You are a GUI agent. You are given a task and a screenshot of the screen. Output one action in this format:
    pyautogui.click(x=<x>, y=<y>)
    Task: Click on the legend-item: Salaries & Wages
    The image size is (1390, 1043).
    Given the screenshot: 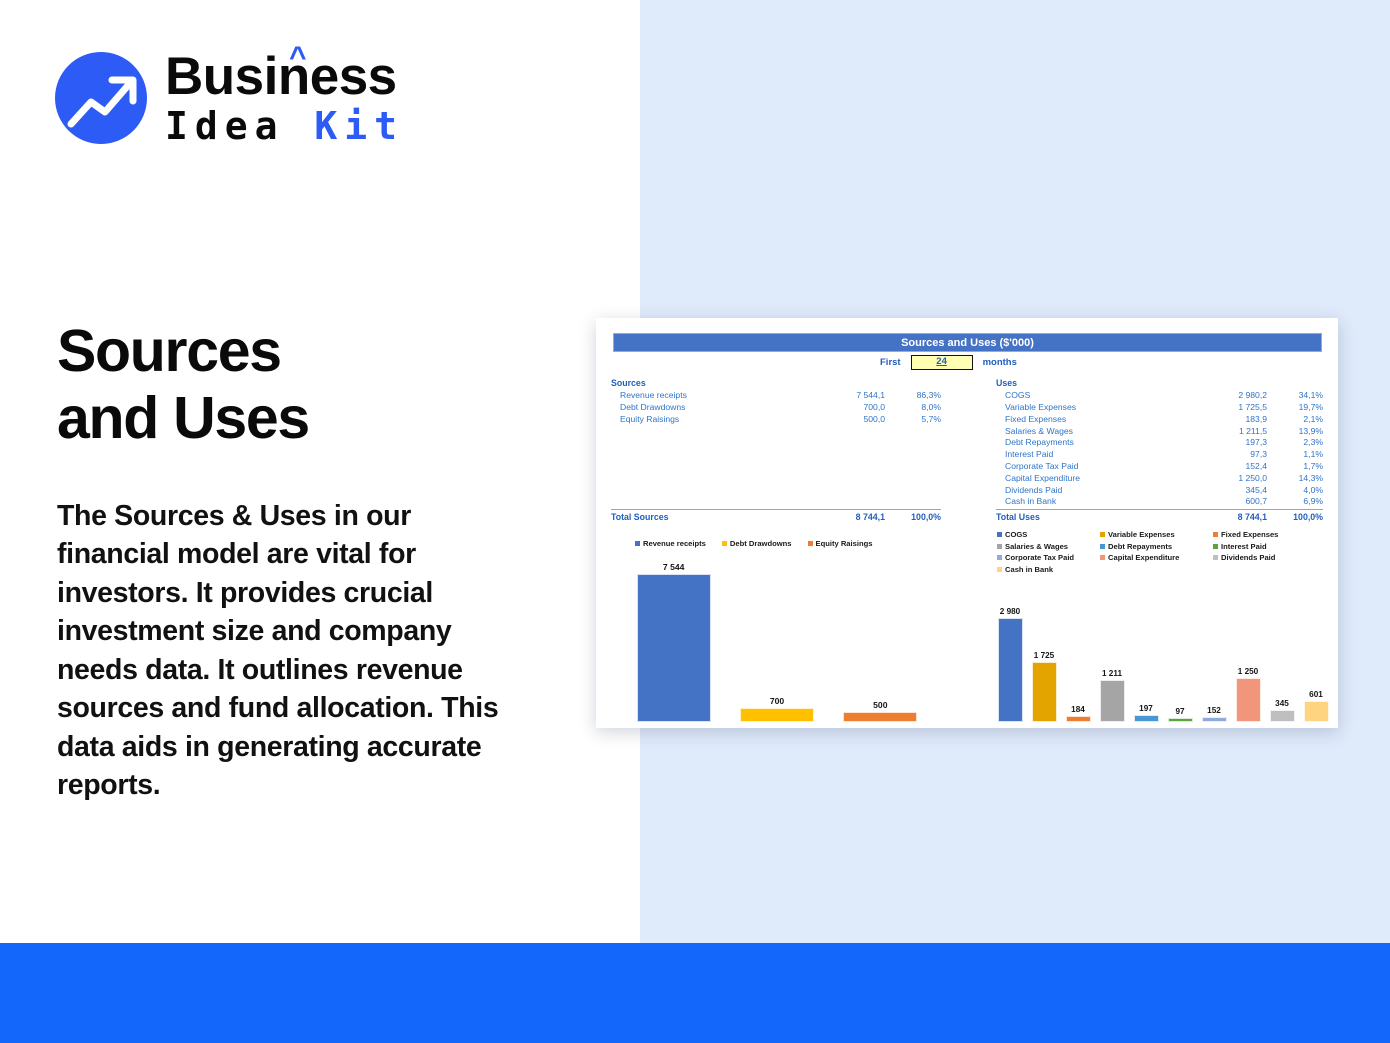 What is the action you would take?
    pyautogui.click(x=1048, y=546)
    